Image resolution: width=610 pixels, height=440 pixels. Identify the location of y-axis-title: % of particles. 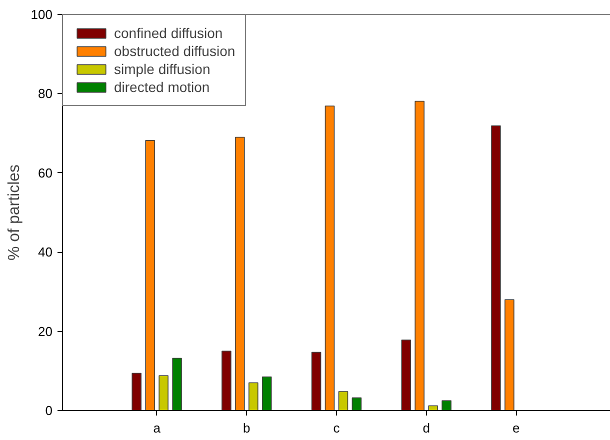
(14, 212).